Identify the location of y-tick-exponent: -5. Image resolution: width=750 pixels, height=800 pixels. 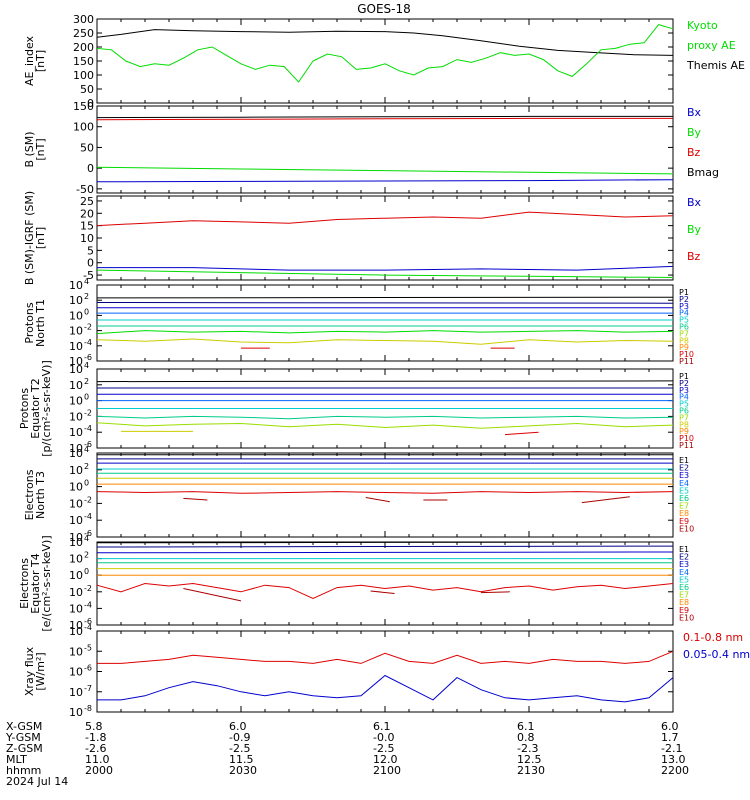
(88, 647).